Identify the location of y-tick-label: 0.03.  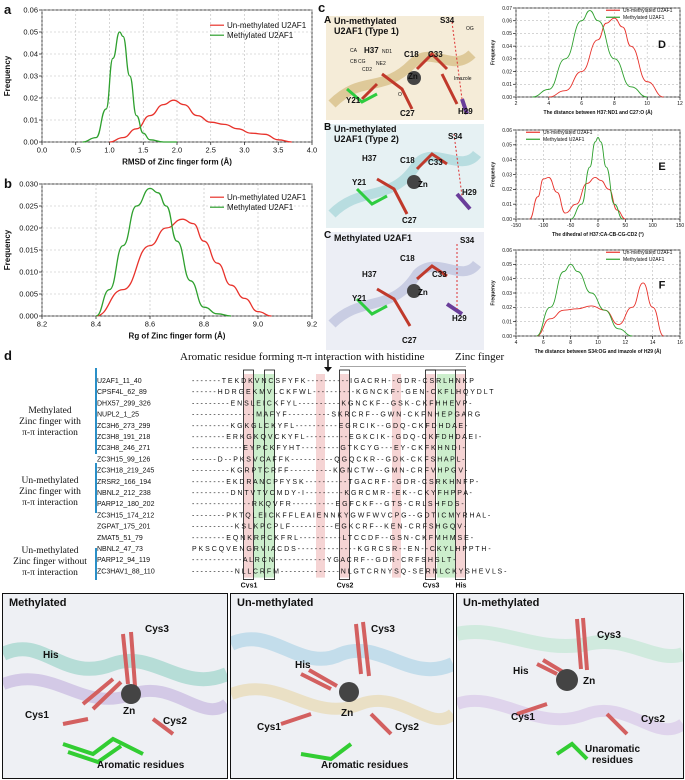
(507, 175).